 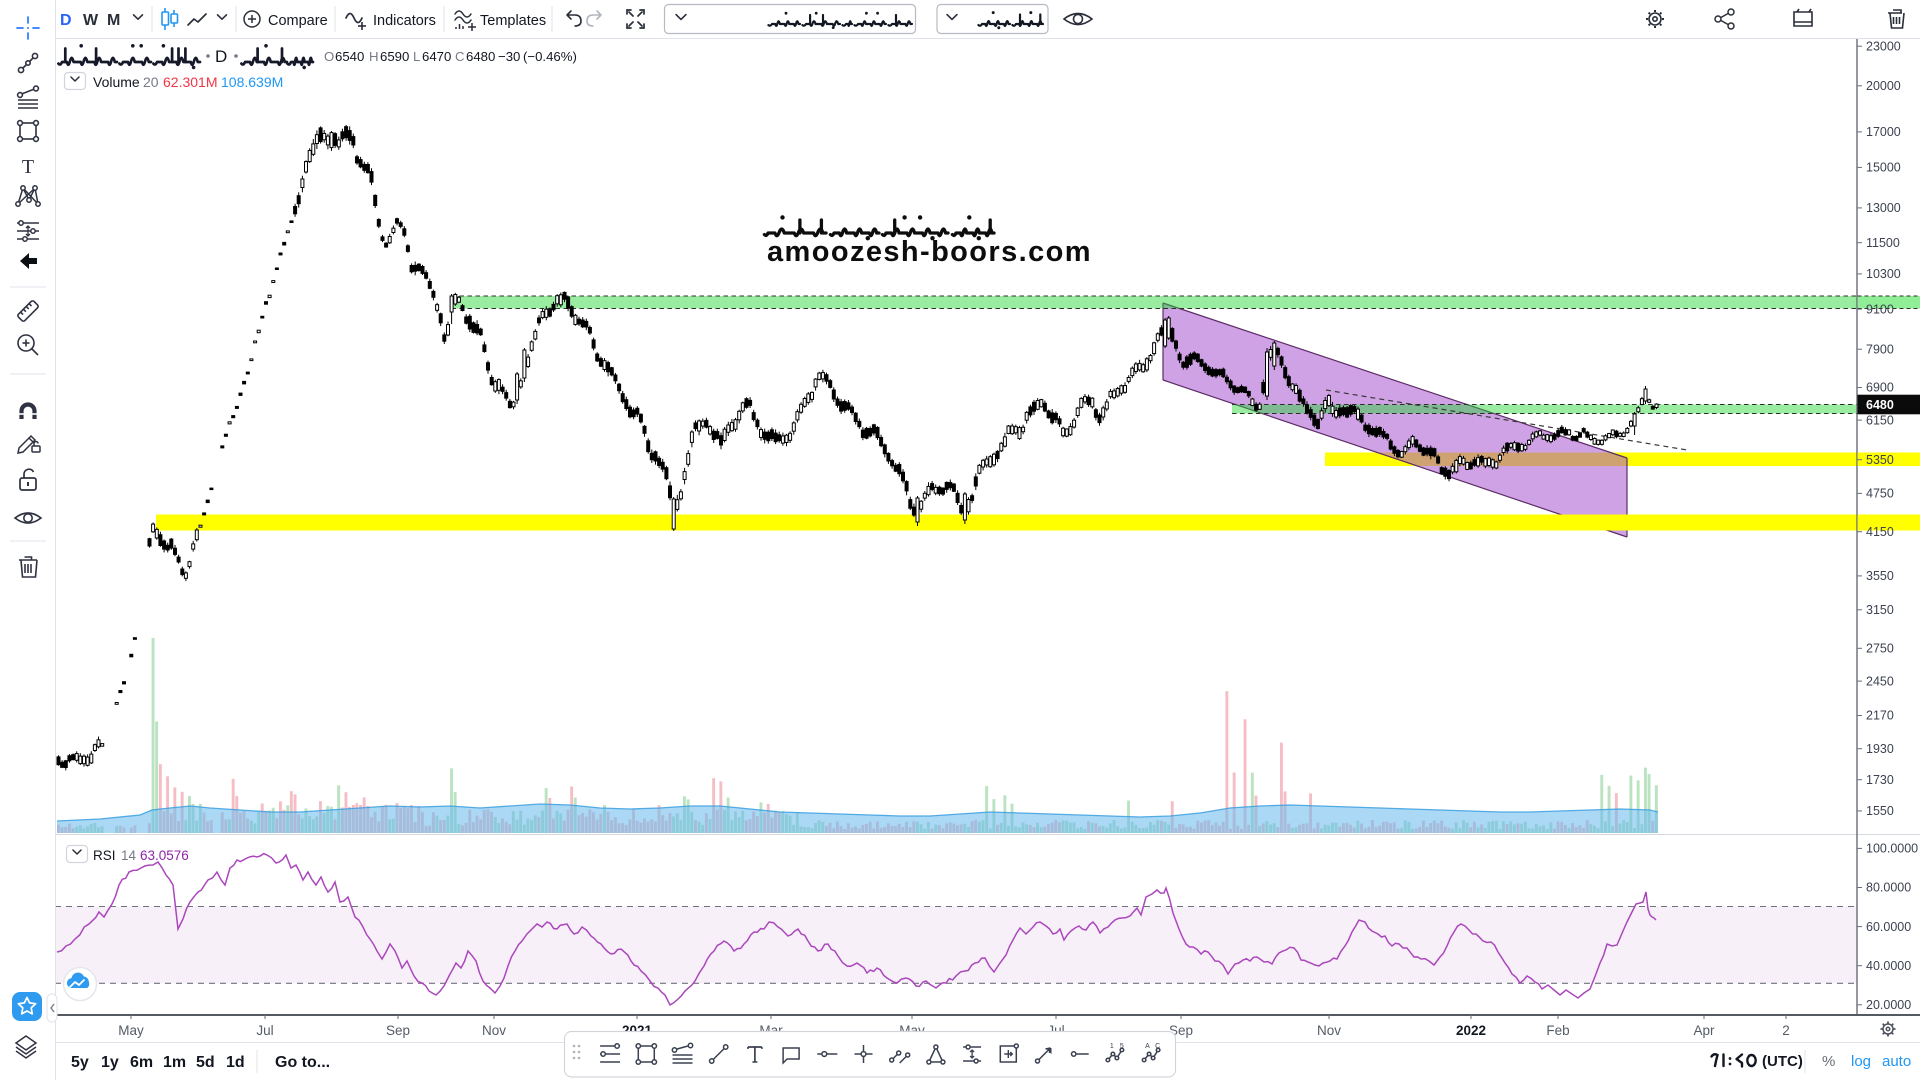 What do you see at coordinates (1880, 388) in the screenshot?
I see `svg-text: 6900` at bounding box center [1880, 388].